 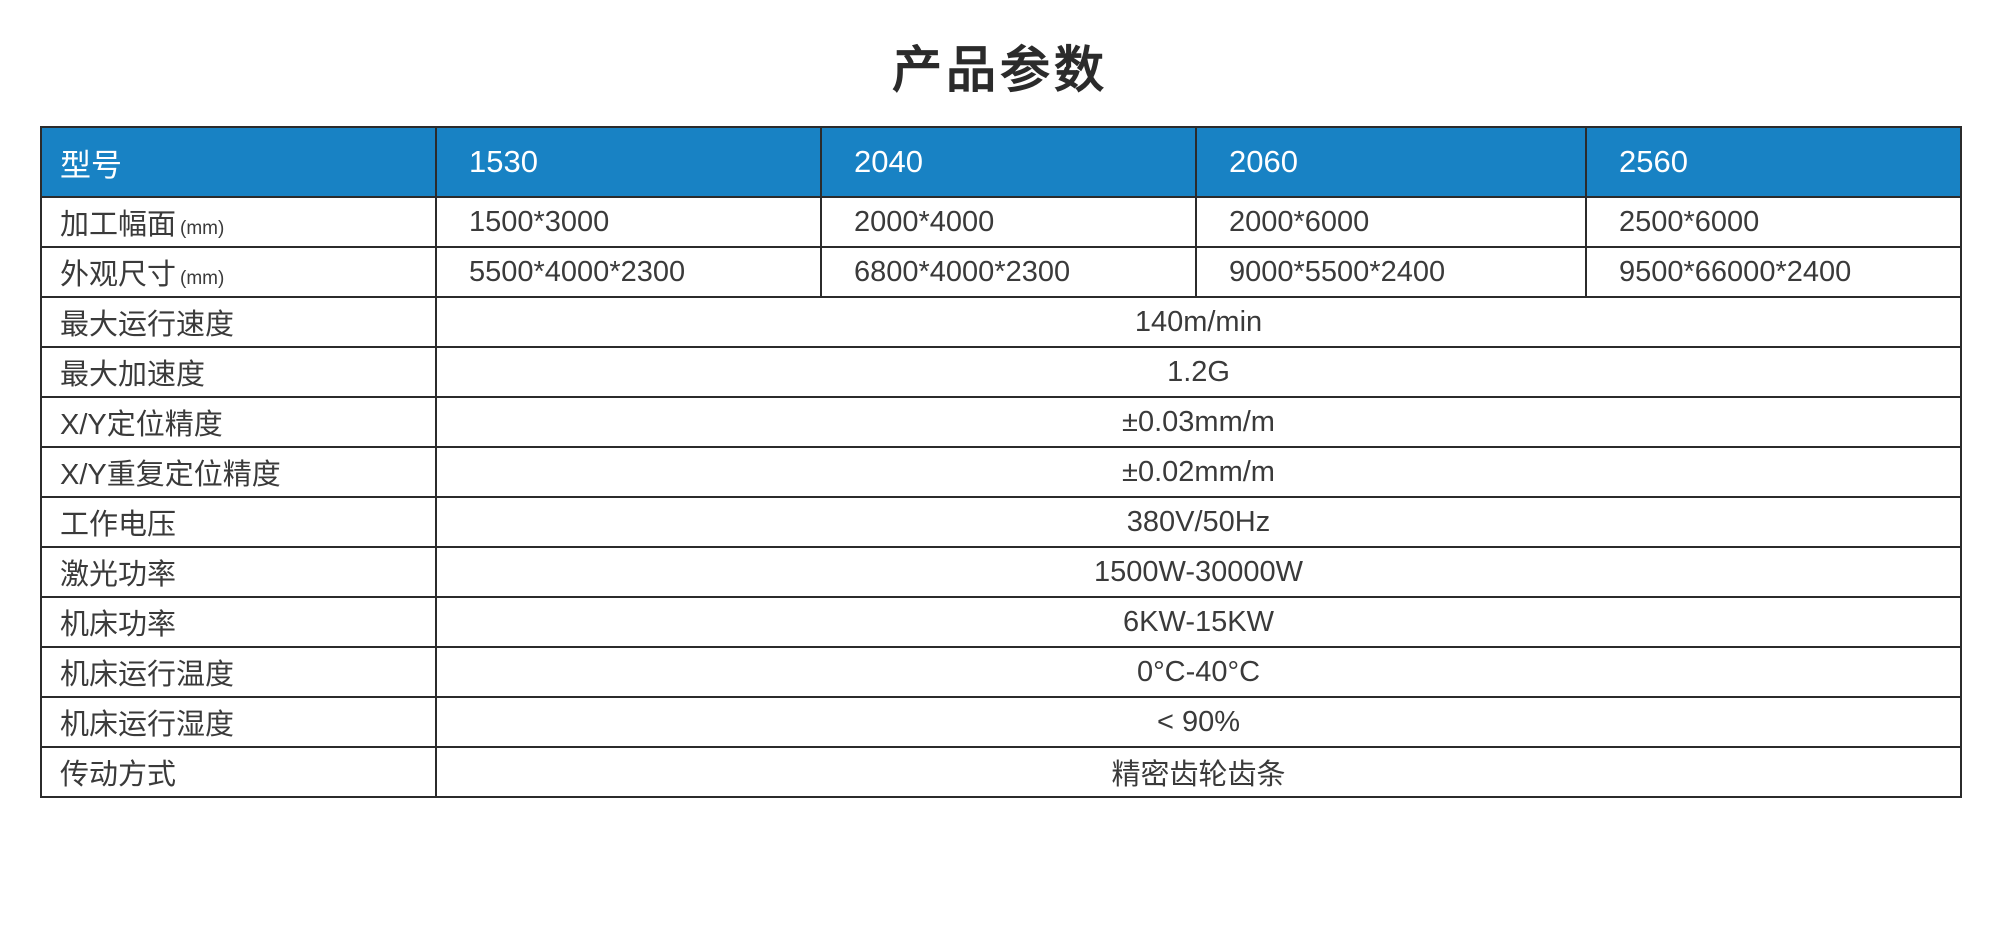 What do you see at coordinates (1198, 522) in the screenshot?
I see `cell-value-merged: 380V/50Hz` at bounding box center [1198, 522].